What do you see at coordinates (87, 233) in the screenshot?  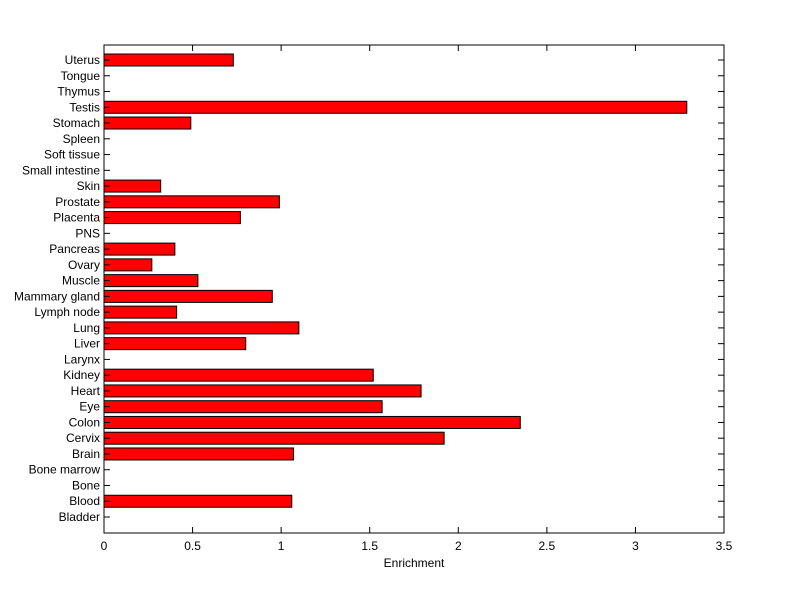 I see `y-tick-label: PNS` at bounding box center [87, 233].